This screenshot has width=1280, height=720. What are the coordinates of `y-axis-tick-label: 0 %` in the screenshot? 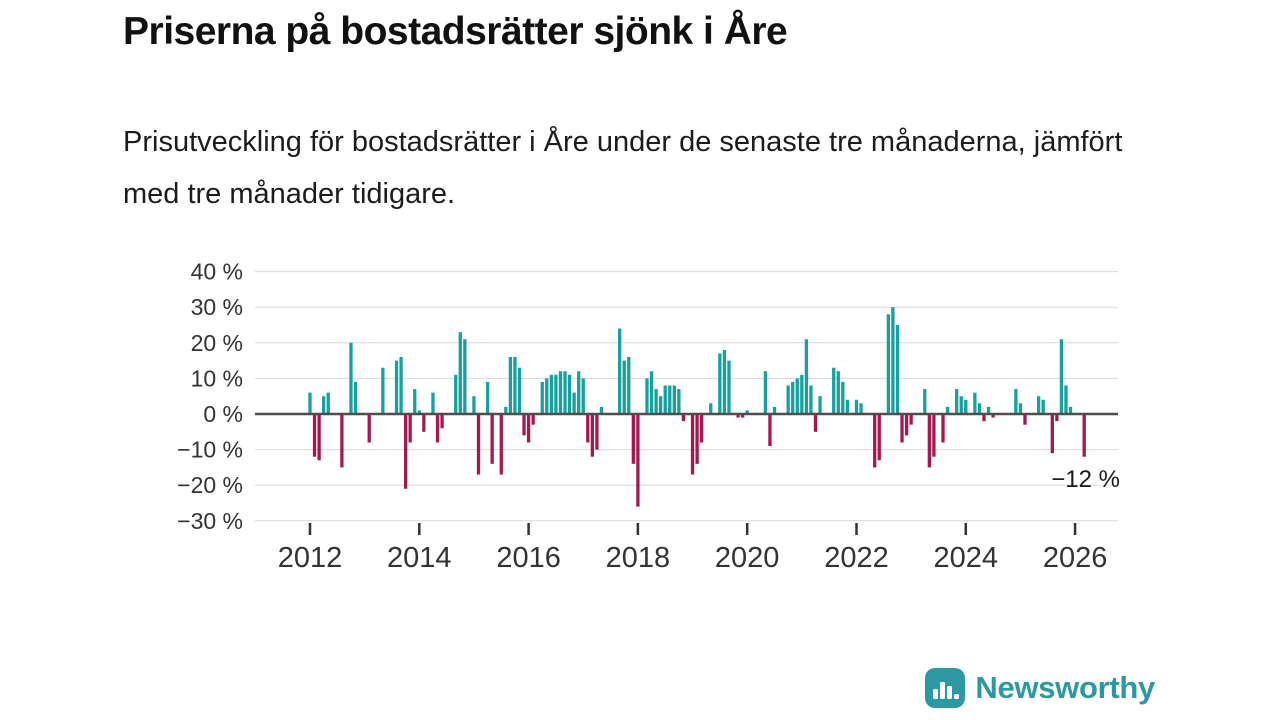 It's located at (223, 414).